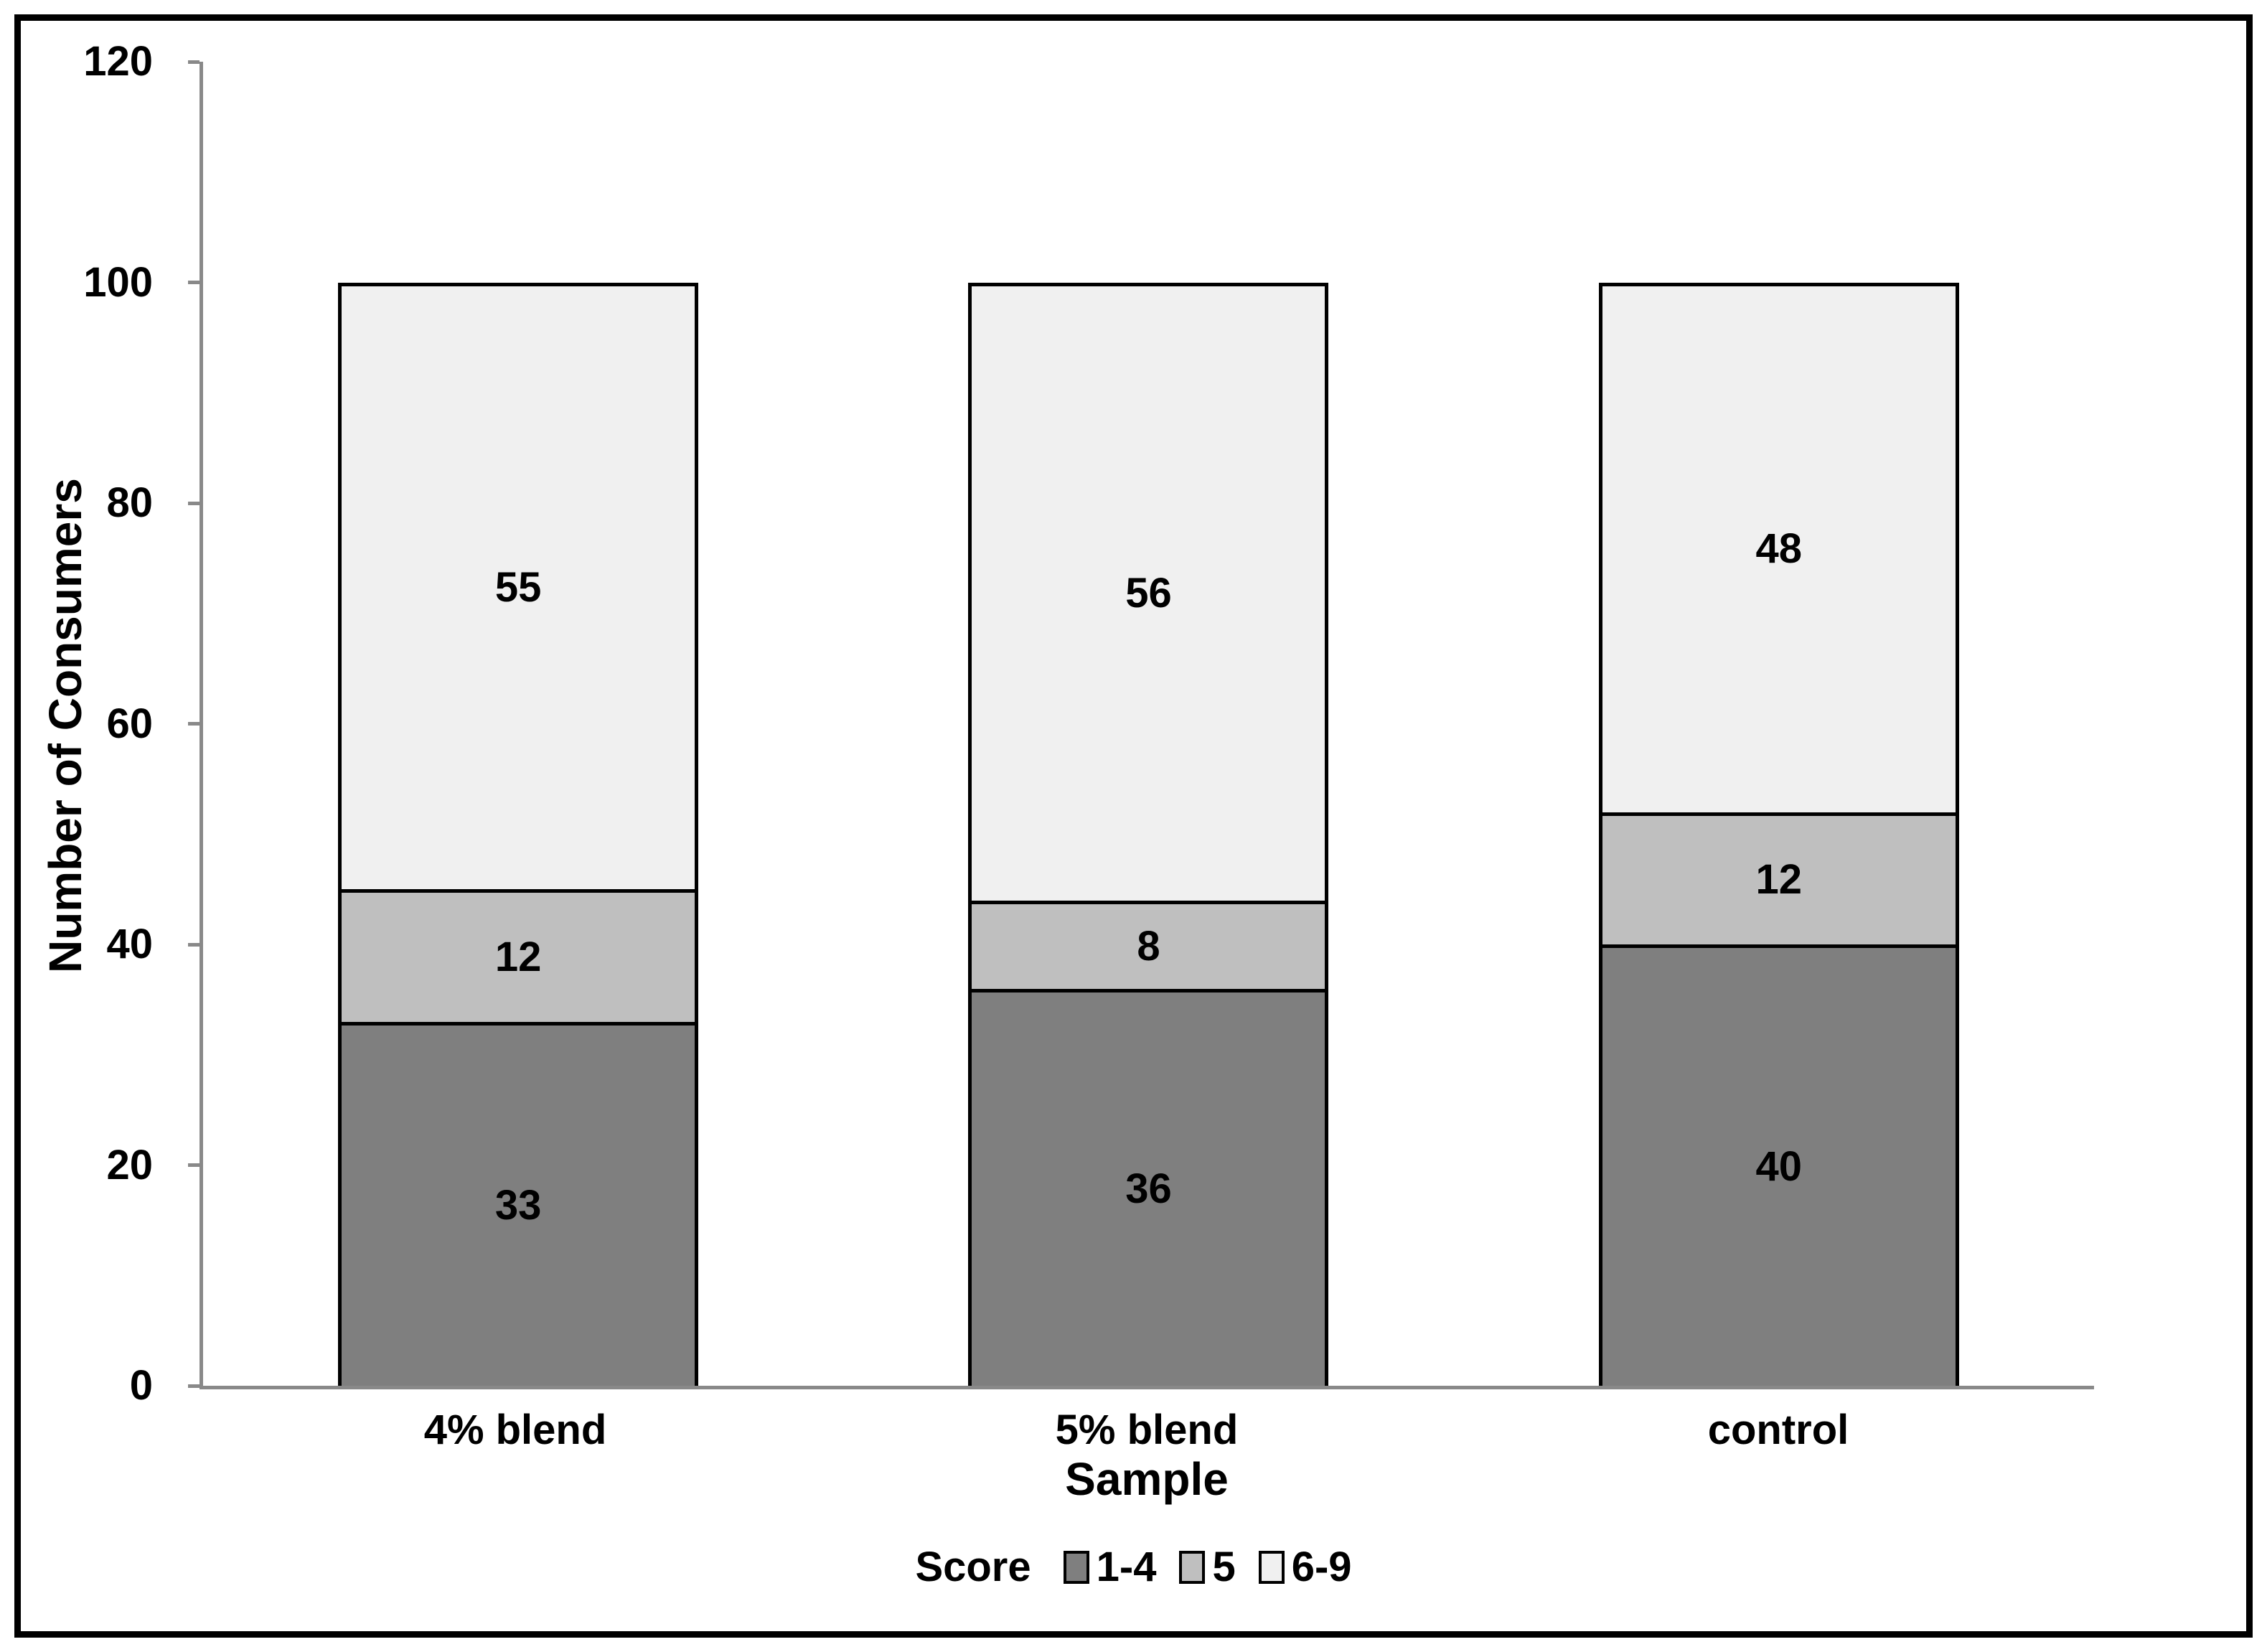  I want to click on data-label: 33, so click(518, 1205).